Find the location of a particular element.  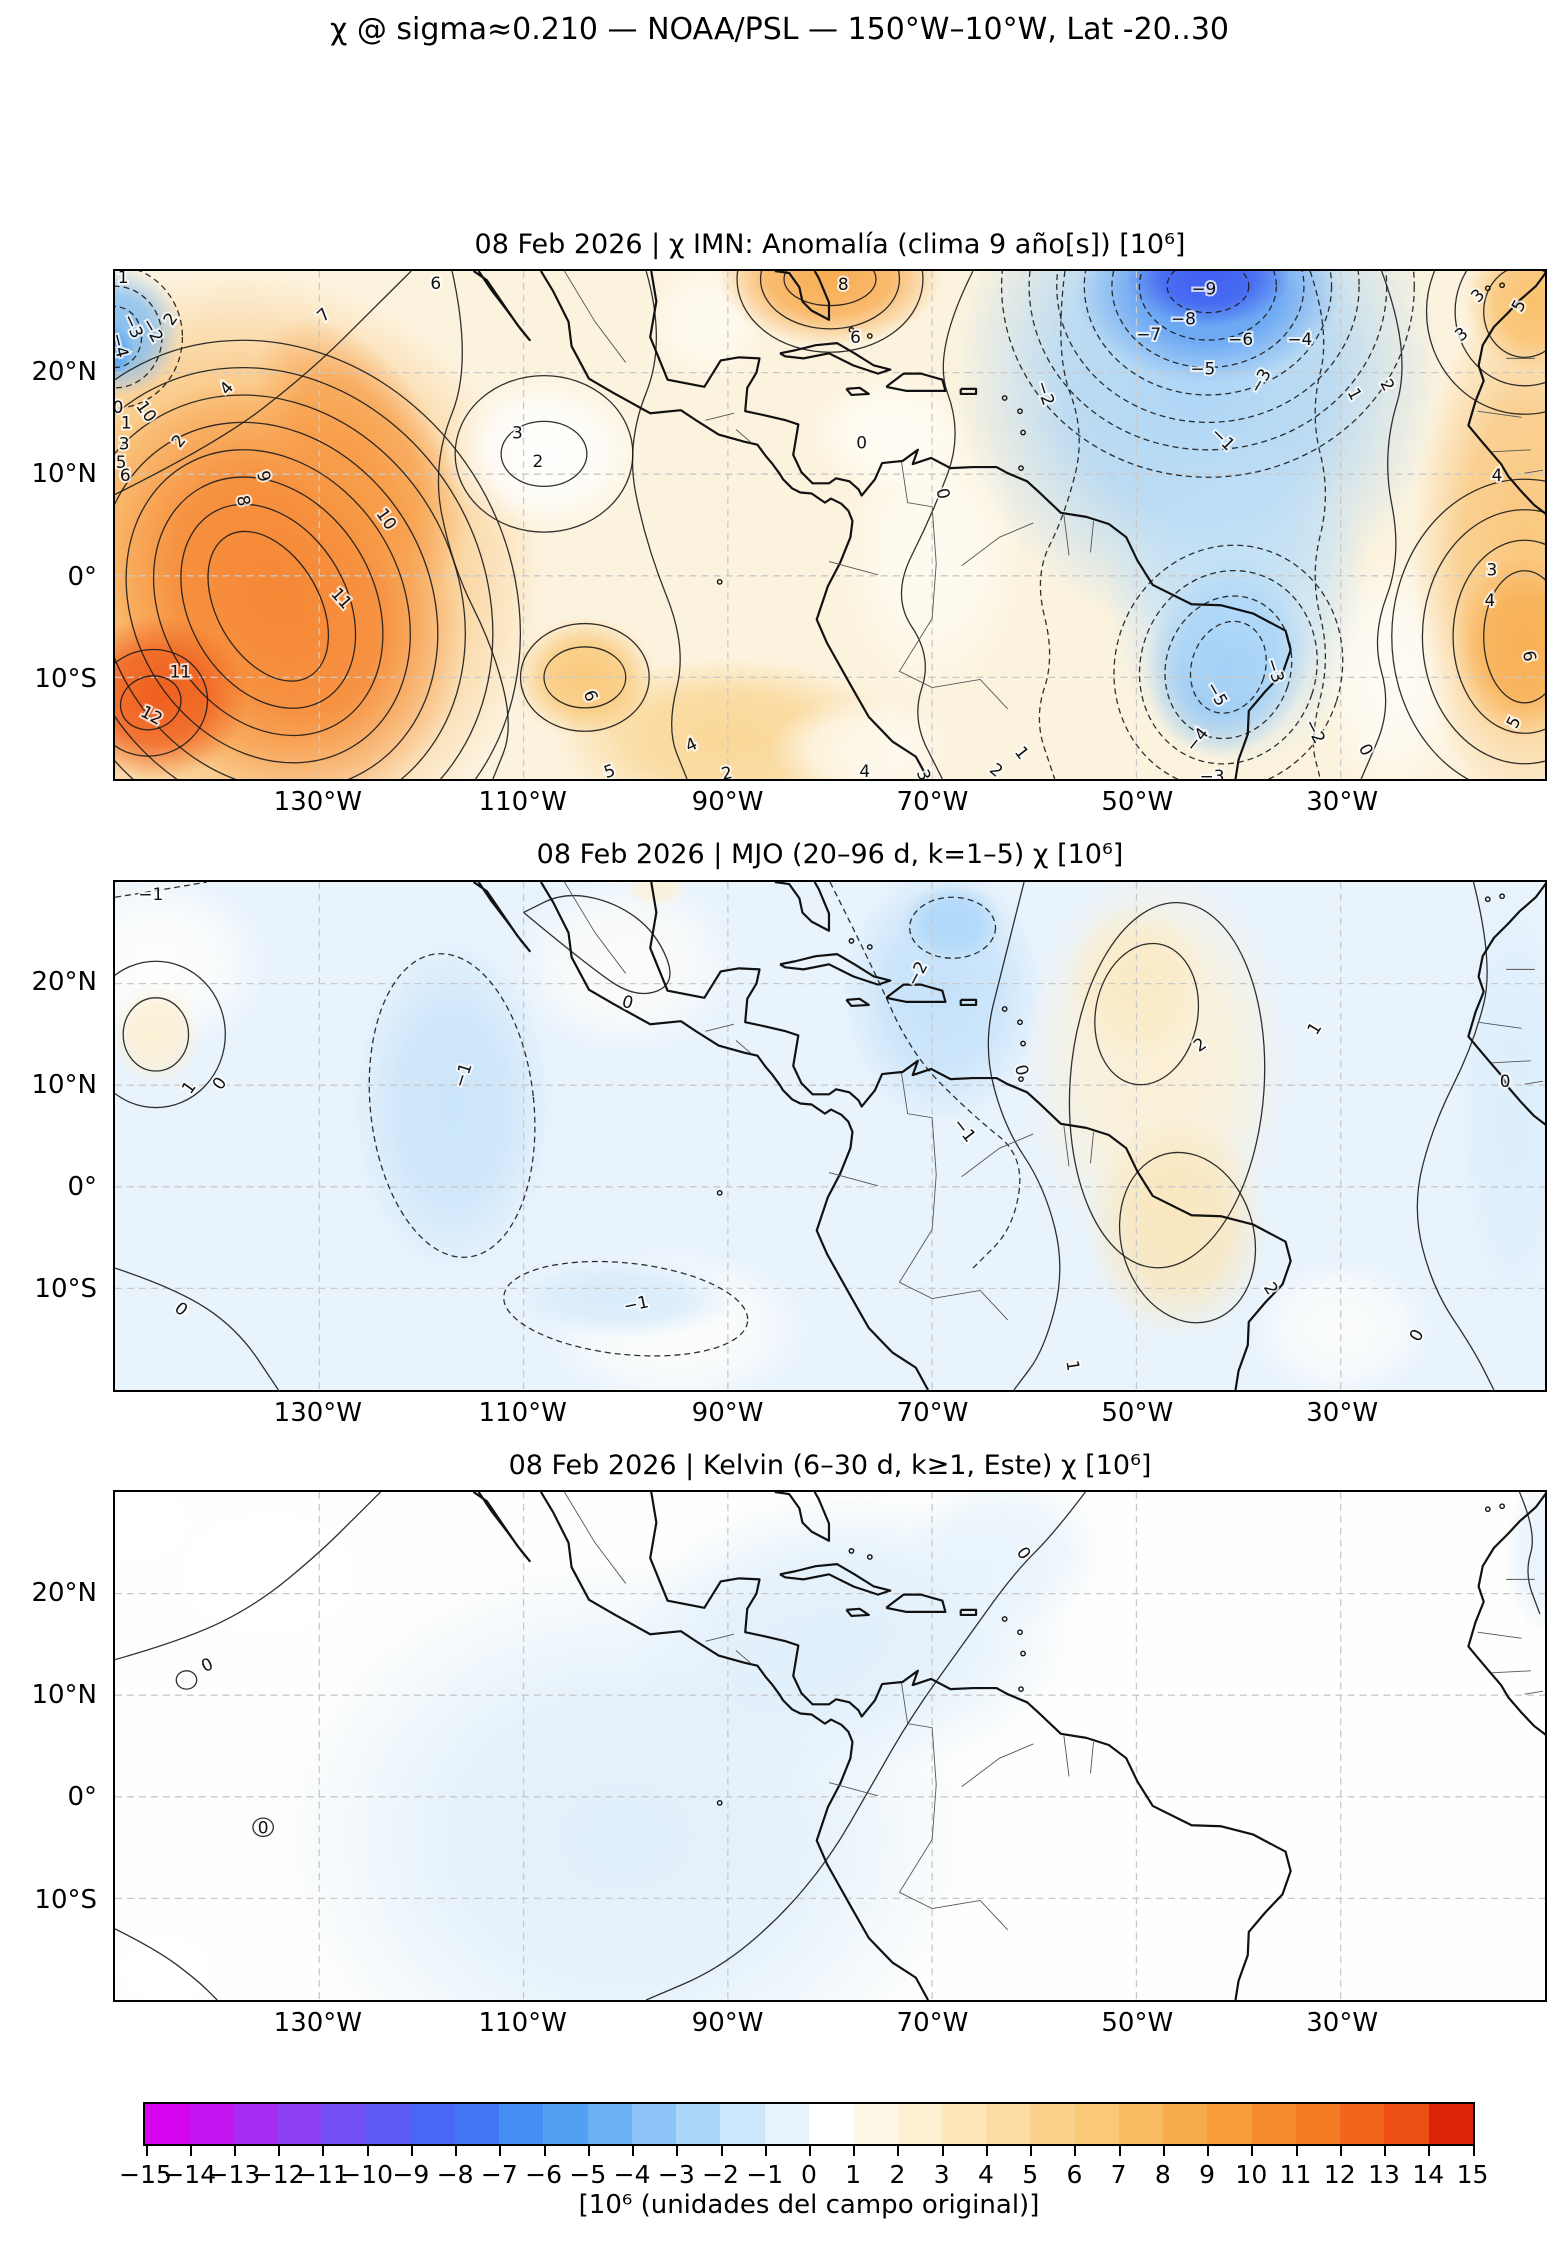

contour-label: −5 is located at coordinates (1202, 369).